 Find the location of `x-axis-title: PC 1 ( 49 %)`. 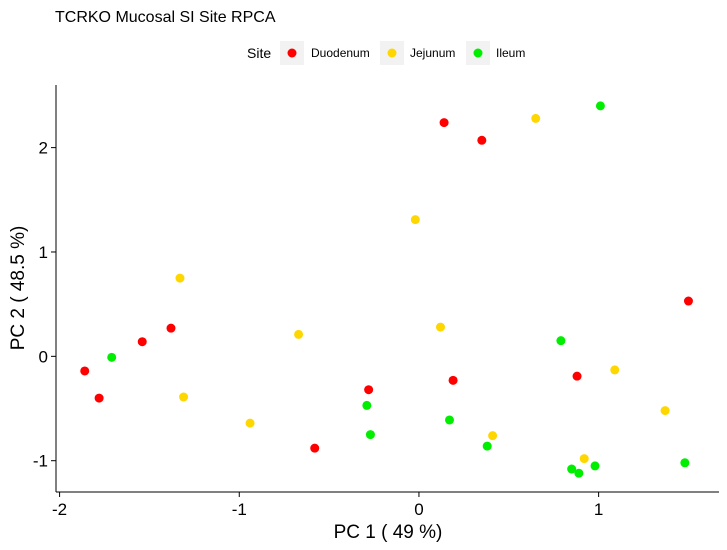

x-axis-title: PC 1 ( 49 %) is located at coordinates (388, 532).